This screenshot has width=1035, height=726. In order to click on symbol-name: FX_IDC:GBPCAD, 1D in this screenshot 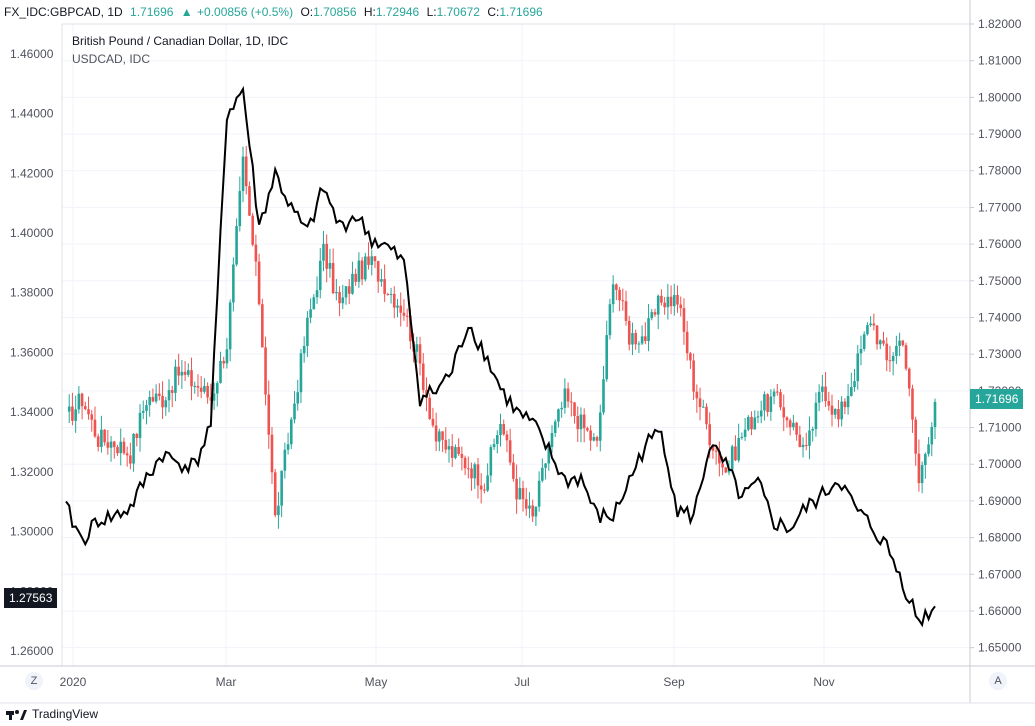, I will do `click(63, 12)`.